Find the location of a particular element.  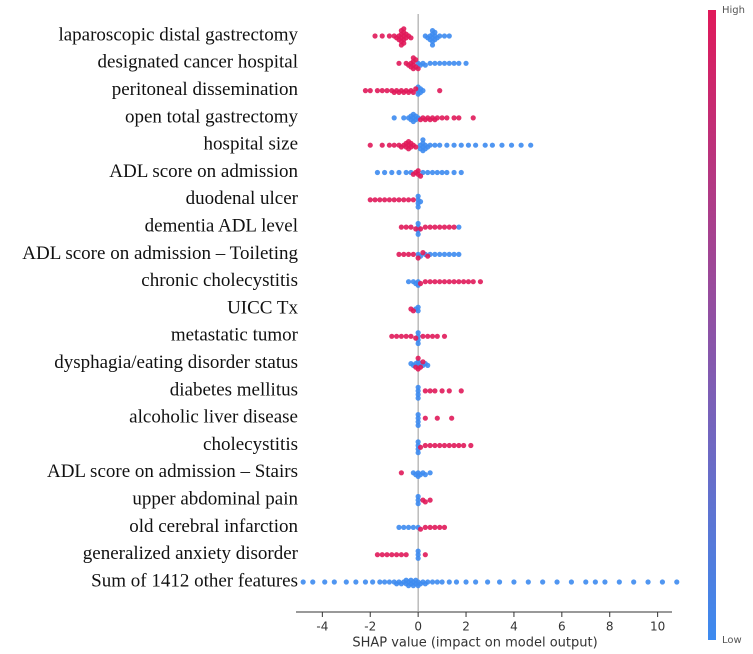

feature-label: old cerebral infarction is located at coordinates (213, 526).